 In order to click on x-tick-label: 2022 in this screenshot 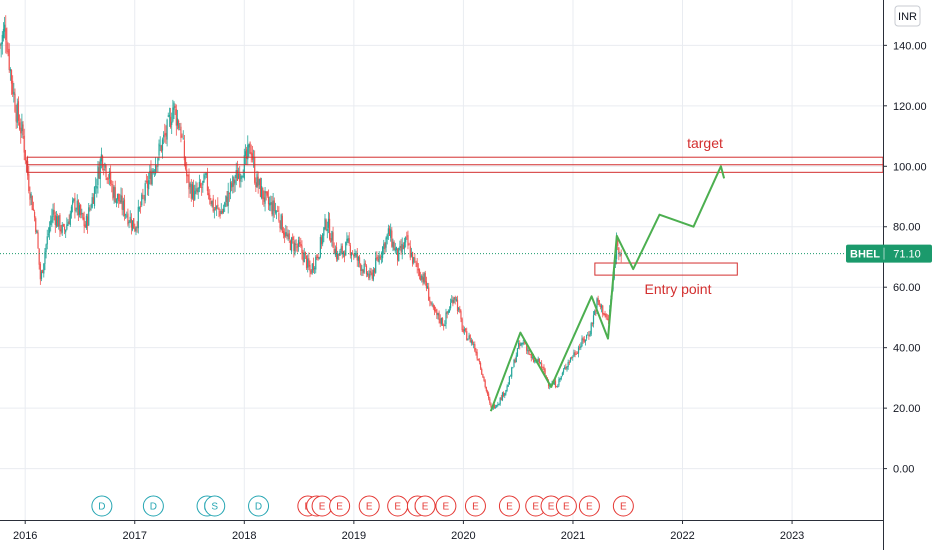, I will do `click(682, 536)`.